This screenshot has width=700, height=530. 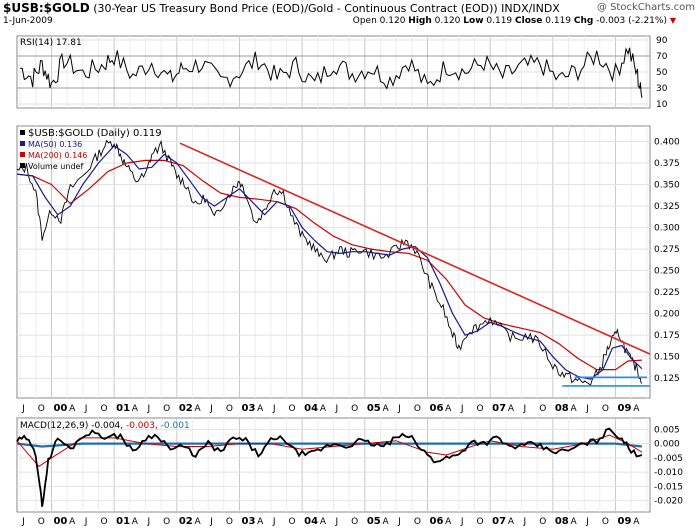 I want to click on low-value: 0.119, so click(x=499, y=21).